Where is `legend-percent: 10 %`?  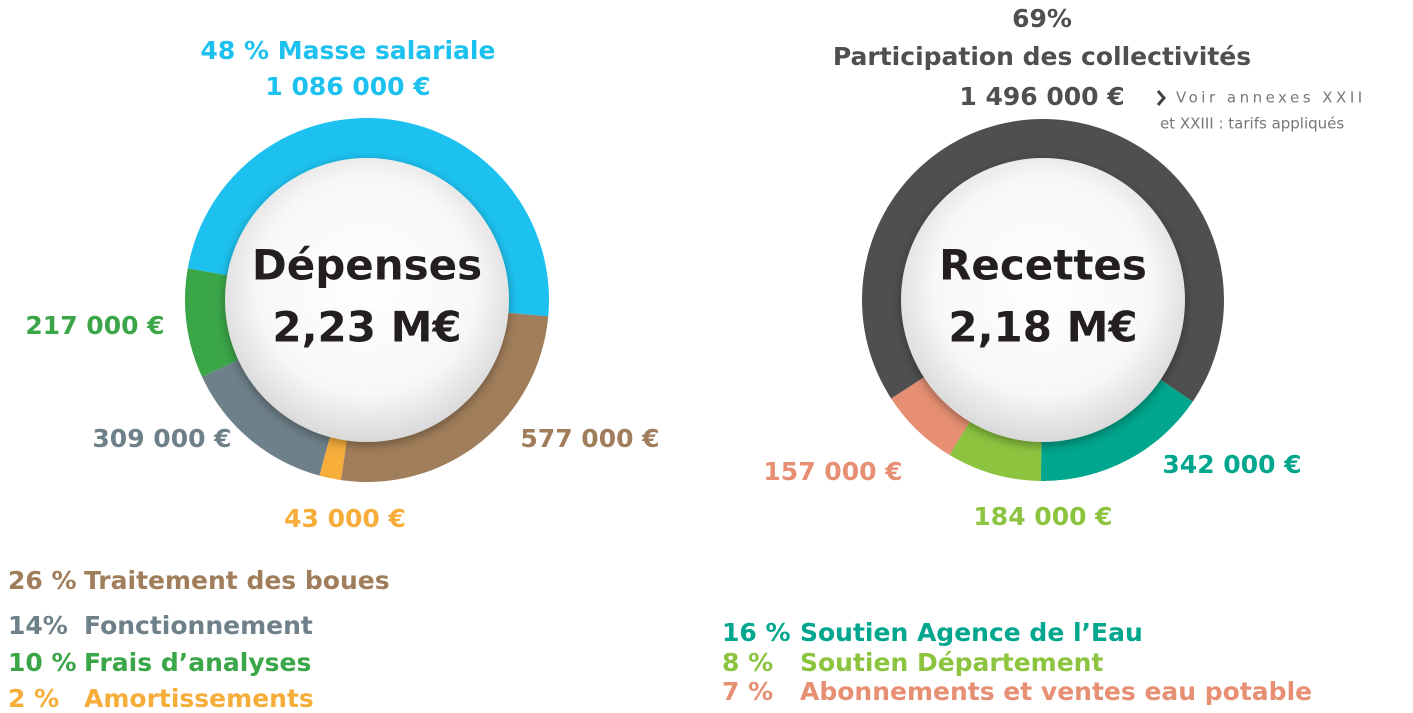 legend-percent: 10 % is located at coordinates (42, 662).